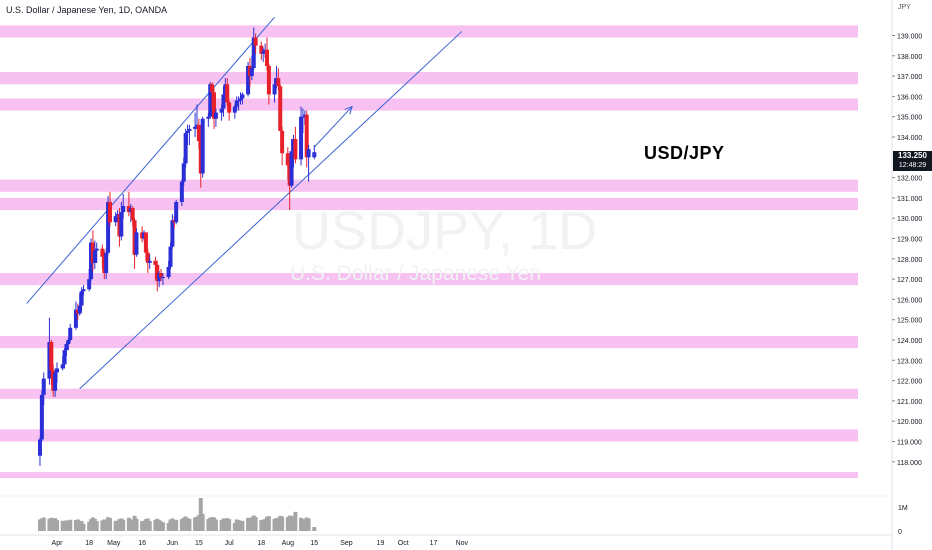 The height and width of the screenshot is (550, 932). What do you see at coordinates (150, 160) in the screenshot?
I see `channel-trendline` at bounding box center [150, 160].